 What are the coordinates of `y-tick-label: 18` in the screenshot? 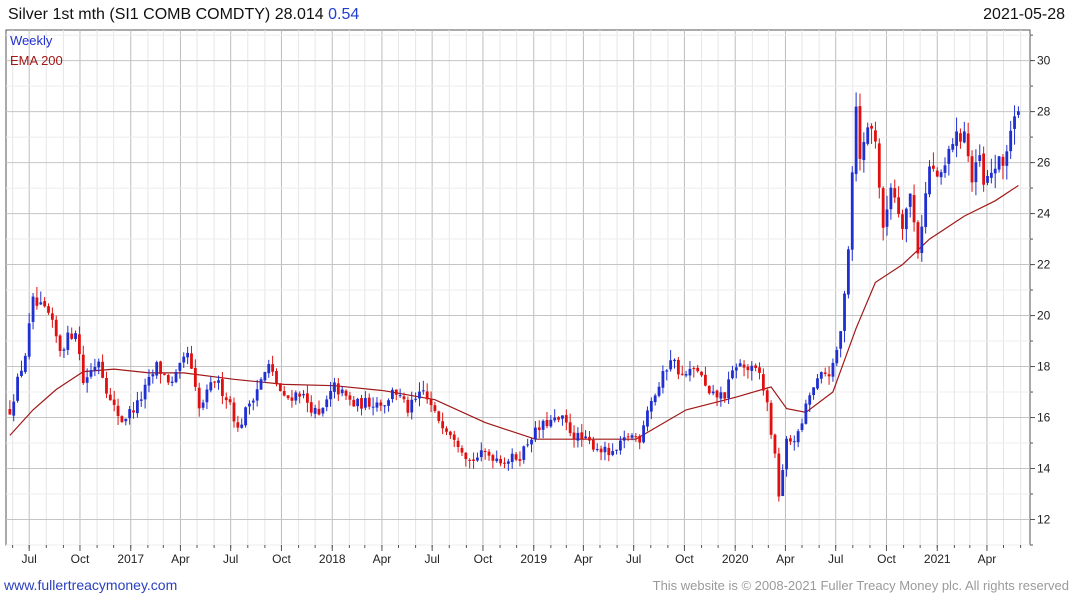 It's located at (1044, 367).